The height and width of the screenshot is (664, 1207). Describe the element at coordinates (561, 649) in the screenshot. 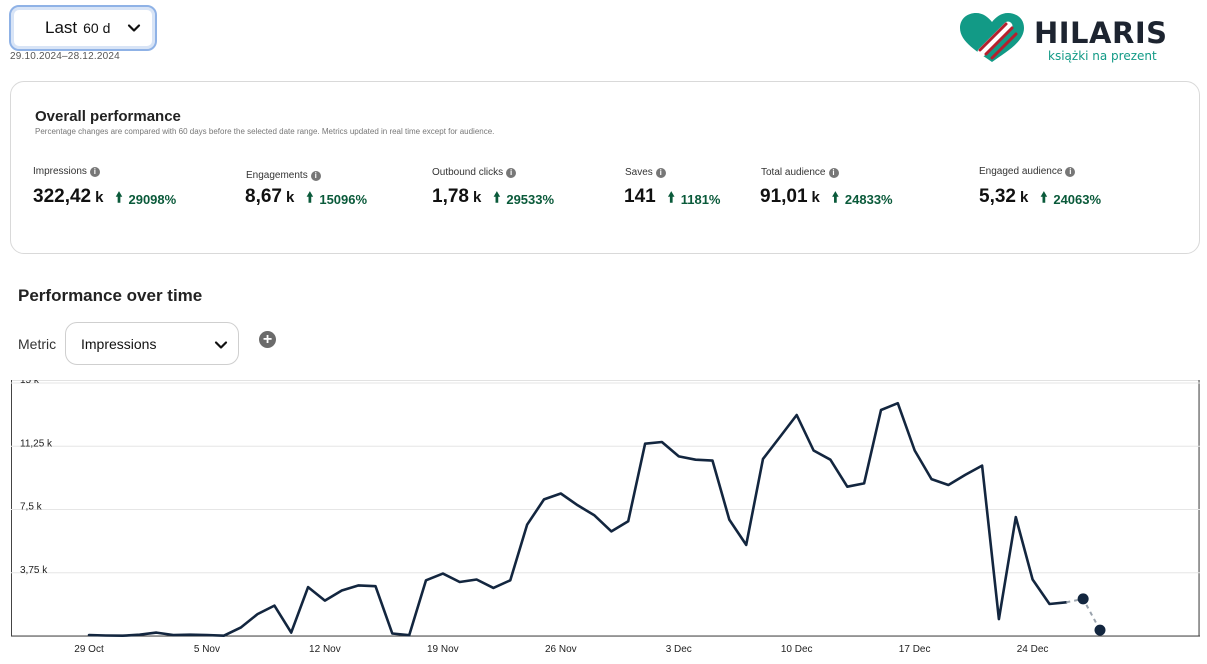

I see `x-tick-label: 26 Nov` at that location.